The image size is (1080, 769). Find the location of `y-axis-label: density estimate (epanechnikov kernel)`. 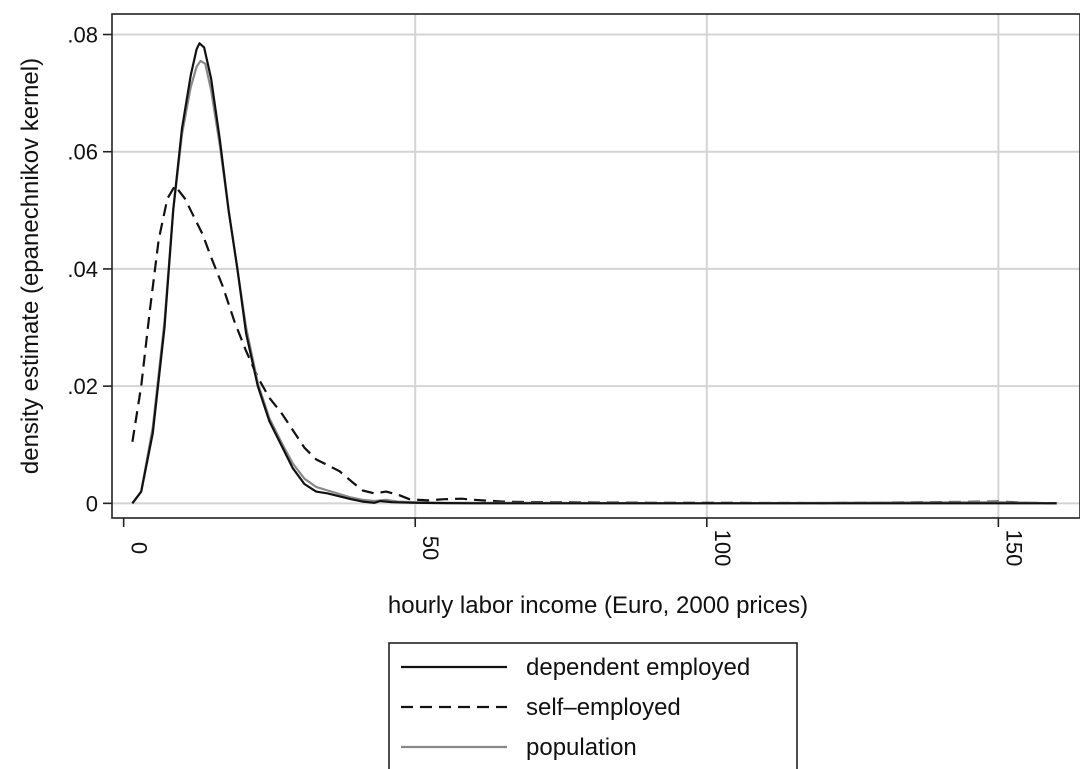

y-axis-label: density estimate (epanechnikov kernel) is located at coordinates (30, 266).